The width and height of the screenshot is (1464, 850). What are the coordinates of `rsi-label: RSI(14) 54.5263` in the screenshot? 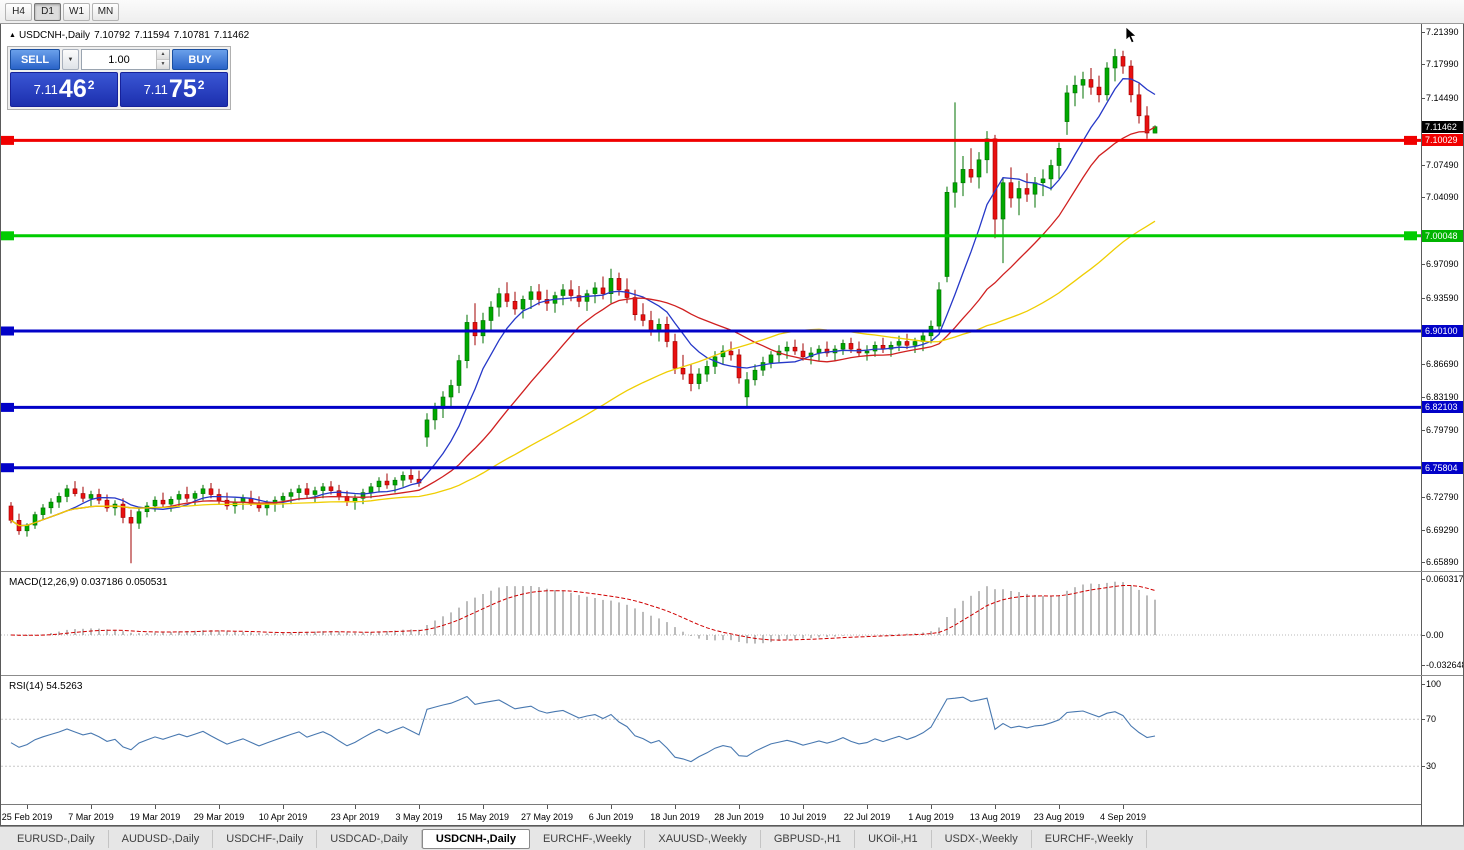 It's located at (46, 686).